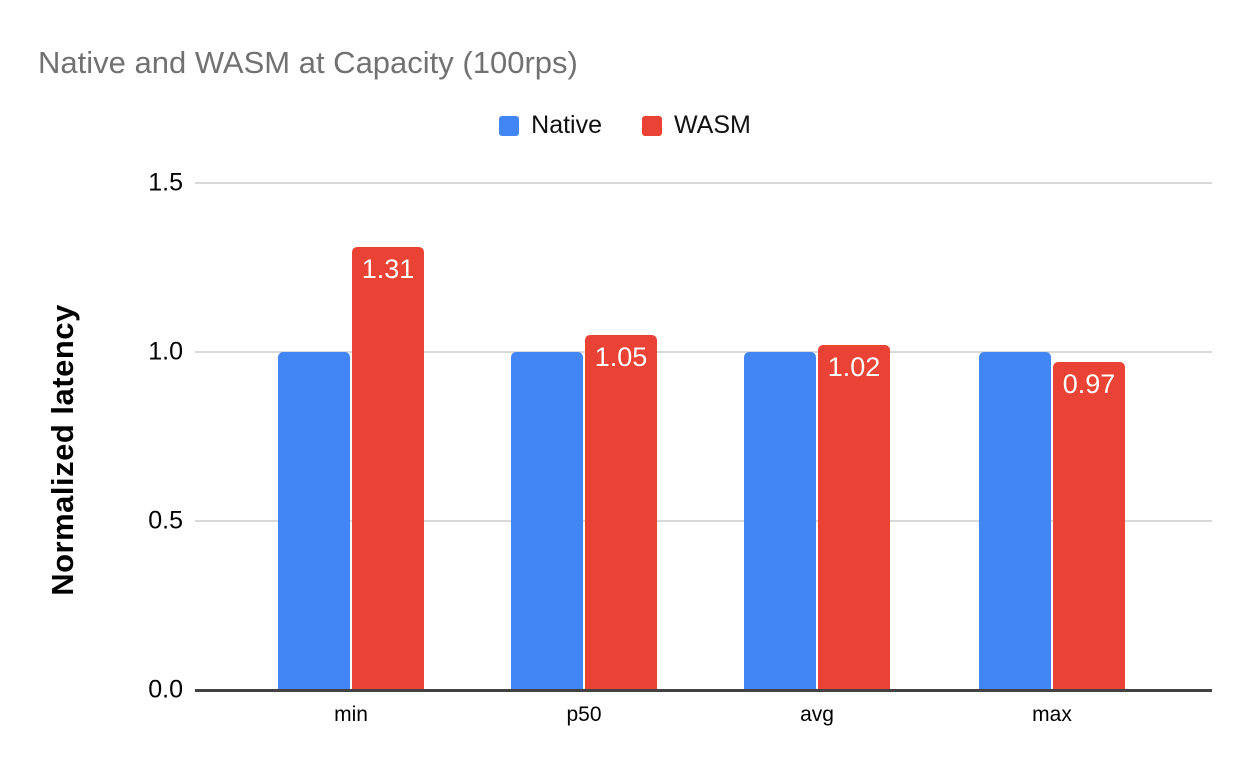 The width and height of the screenshot is (1250, 772). What do you see at coordinates (1052, 714) in the screenshot?
I see `x-tick-label-max: max` at bounding box center [1052, 714].